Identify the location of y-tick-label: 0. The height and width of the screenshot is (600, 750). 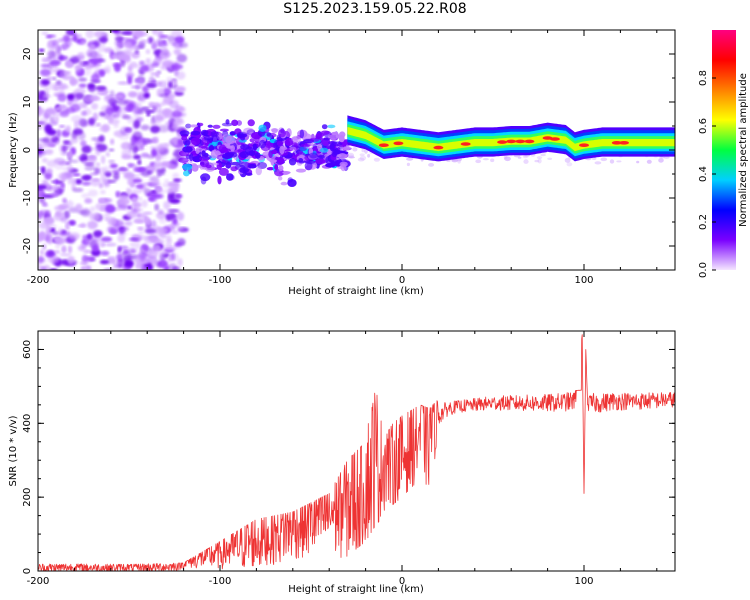
(27, 150).